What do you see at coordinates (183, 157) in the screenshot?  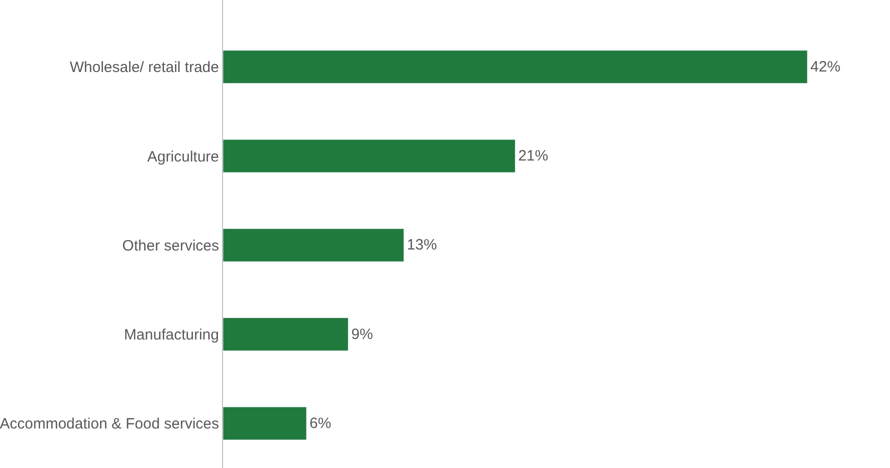 I see `y-tick-label: Agriculture` at bounding box center [183, 157].